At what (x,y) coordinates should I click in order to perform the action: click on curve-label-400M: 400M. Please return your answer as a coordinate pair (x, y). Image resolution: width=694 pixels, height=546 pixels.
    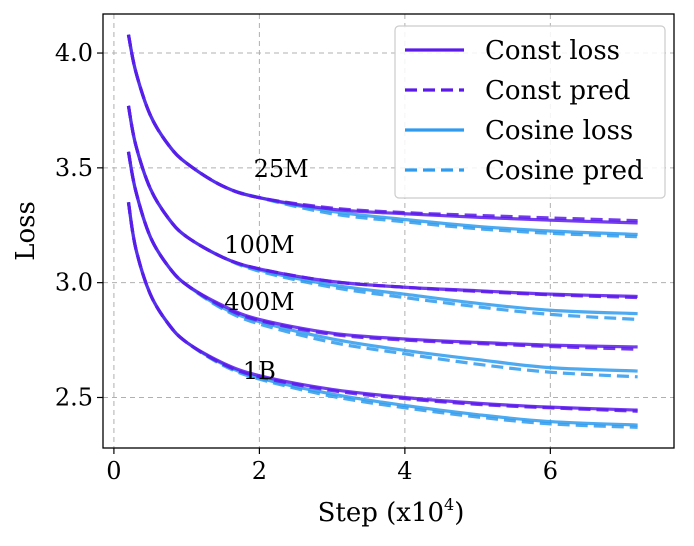
    Looking at the image, I should click on (259, 302).